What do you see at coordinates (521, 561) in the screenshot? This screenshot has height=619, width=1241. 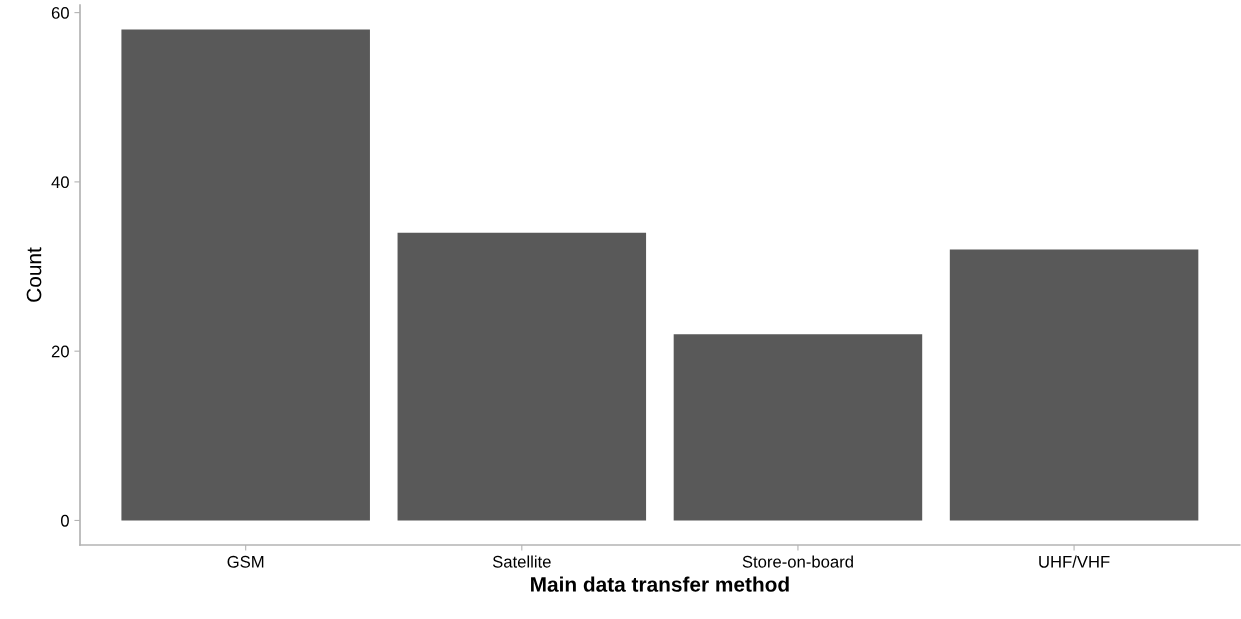 I see `x-tick-label: Satellite` at bounding box center [521, 561].